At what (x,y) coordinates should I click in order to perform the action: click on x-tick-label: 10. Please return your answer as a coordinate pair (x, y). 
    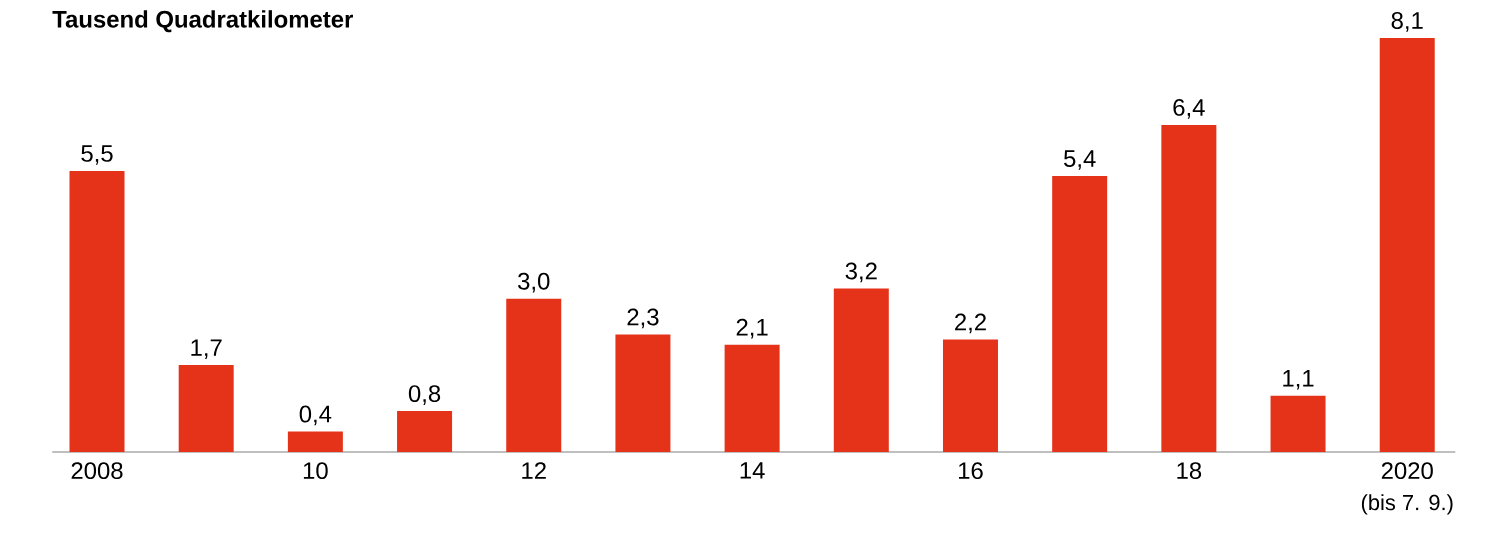
    Looking at the image, I should click on (315, 471).